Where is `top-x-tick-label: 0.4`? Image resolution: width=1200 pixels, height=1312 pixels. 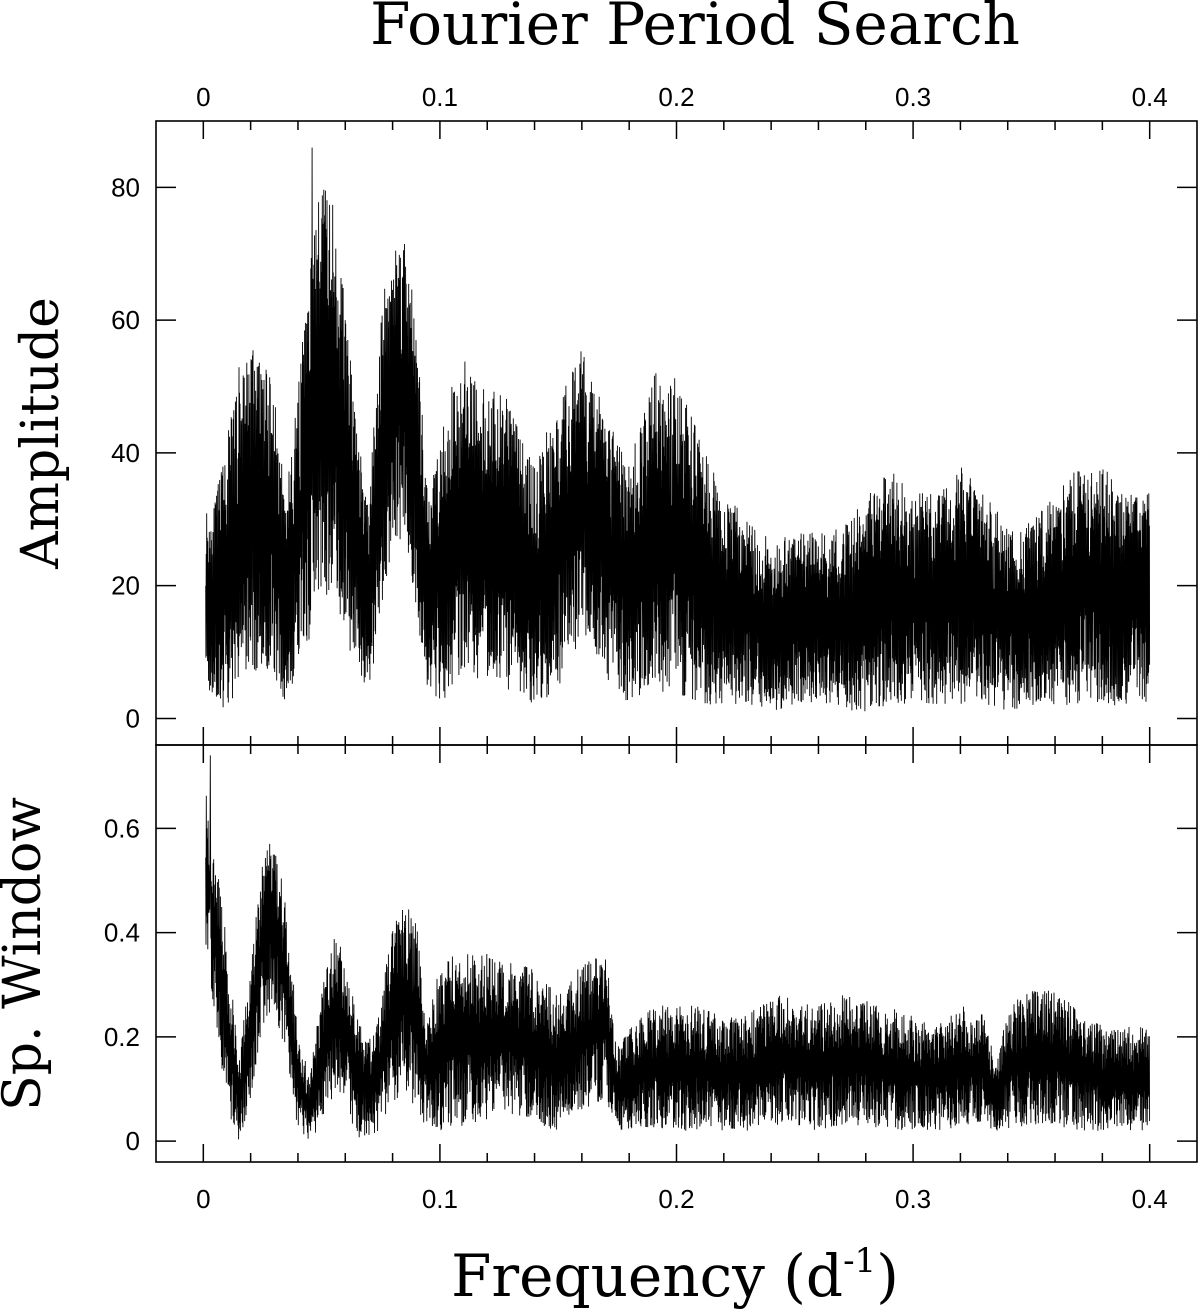
top-x-tick-label: 0.4 is located at coordinates (1150, 97).